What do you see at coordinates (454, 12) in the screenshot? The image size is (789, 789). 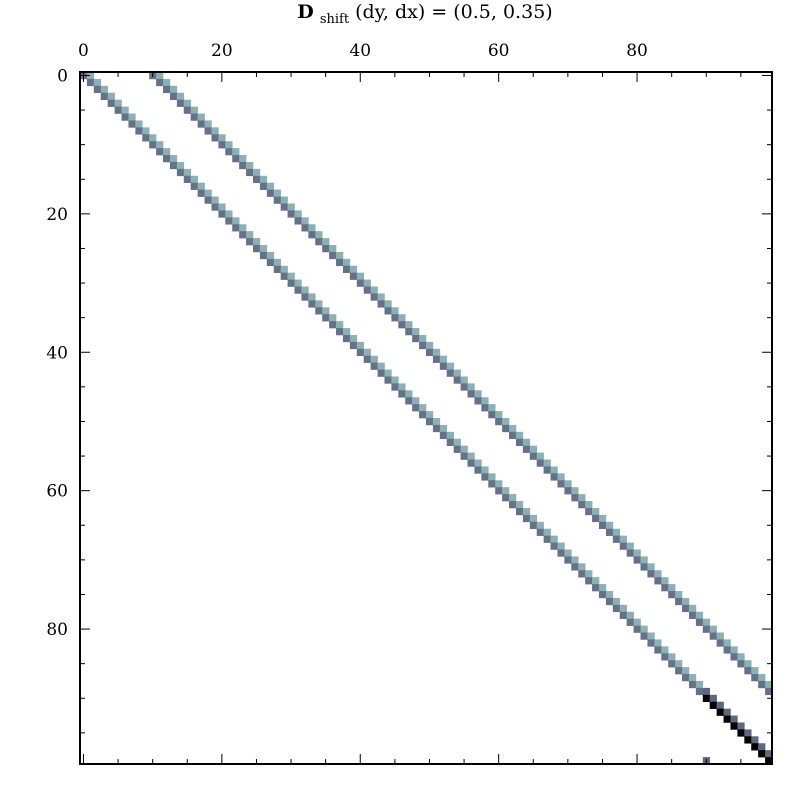 I see `title-rest: (dy, dx) = (0.5, 0.35)` at bounding box center [454, 12].